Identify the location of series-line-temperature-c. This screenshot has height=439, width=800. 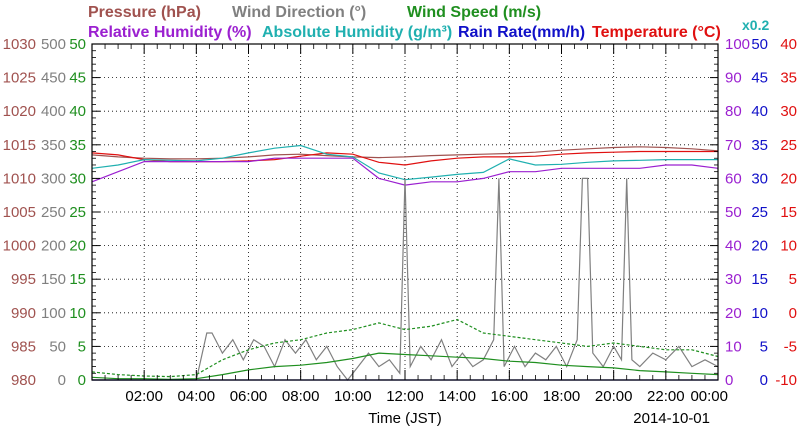
(404, 158).